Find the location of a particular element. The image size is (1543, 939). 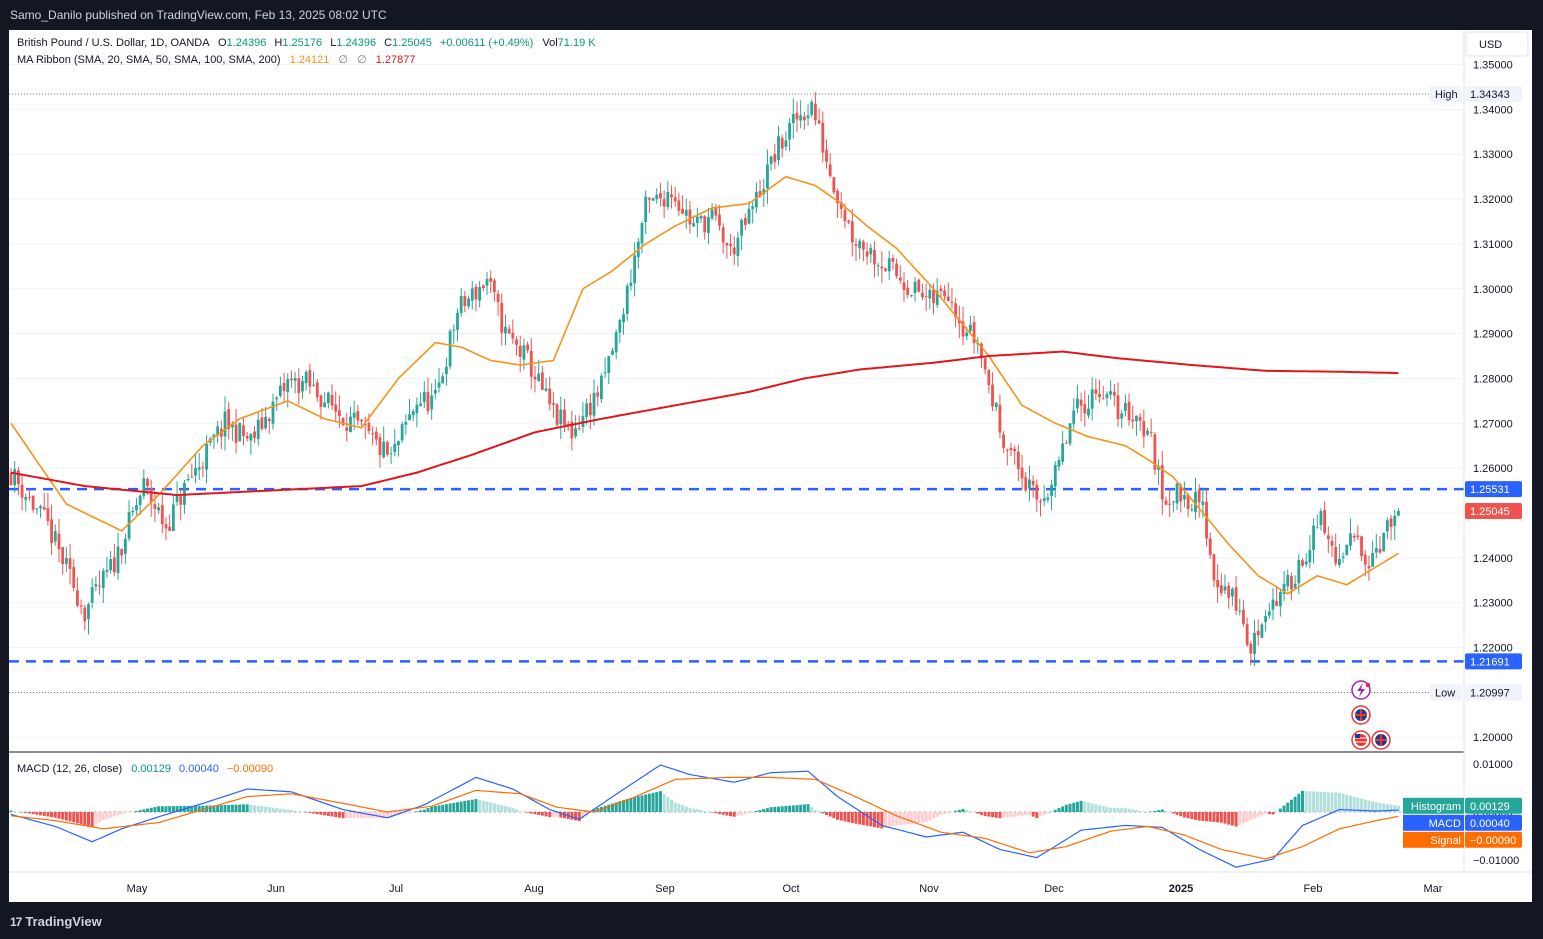

currency-selector: USD is located at coordinates (1497, 44).